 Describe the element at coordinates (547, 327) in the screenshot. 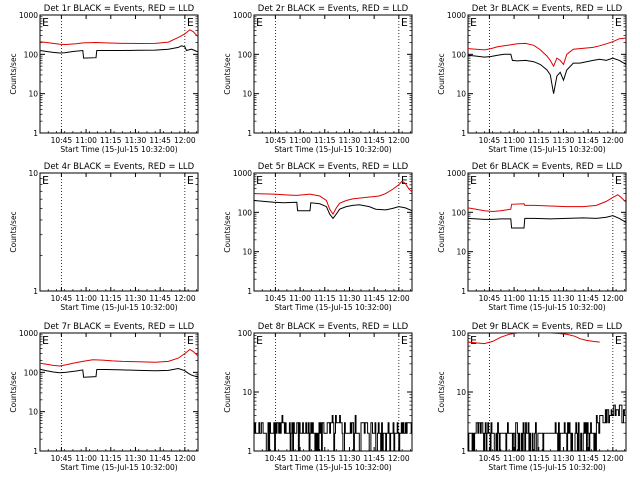

I see `panel-title: Det 9r BLACK = Events, RED = LLD` at that location.